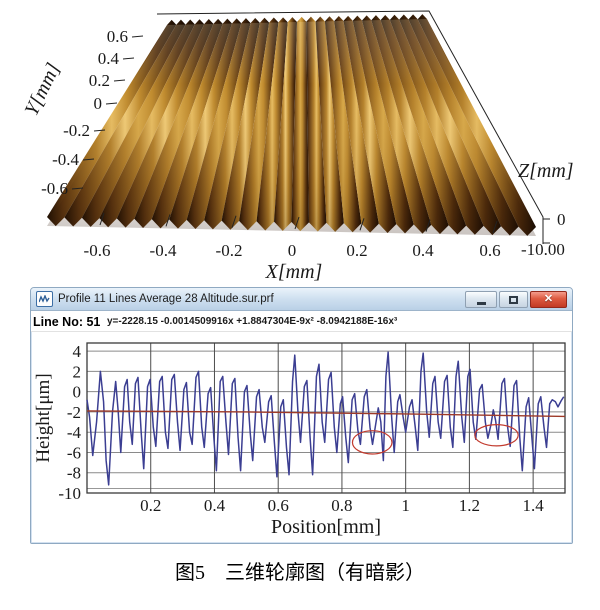 This screenshot has height=610, width=600. Describe the element at coordinates (163, 250) in the screenshot. I see `x-tick-label: -0.4` at that location.